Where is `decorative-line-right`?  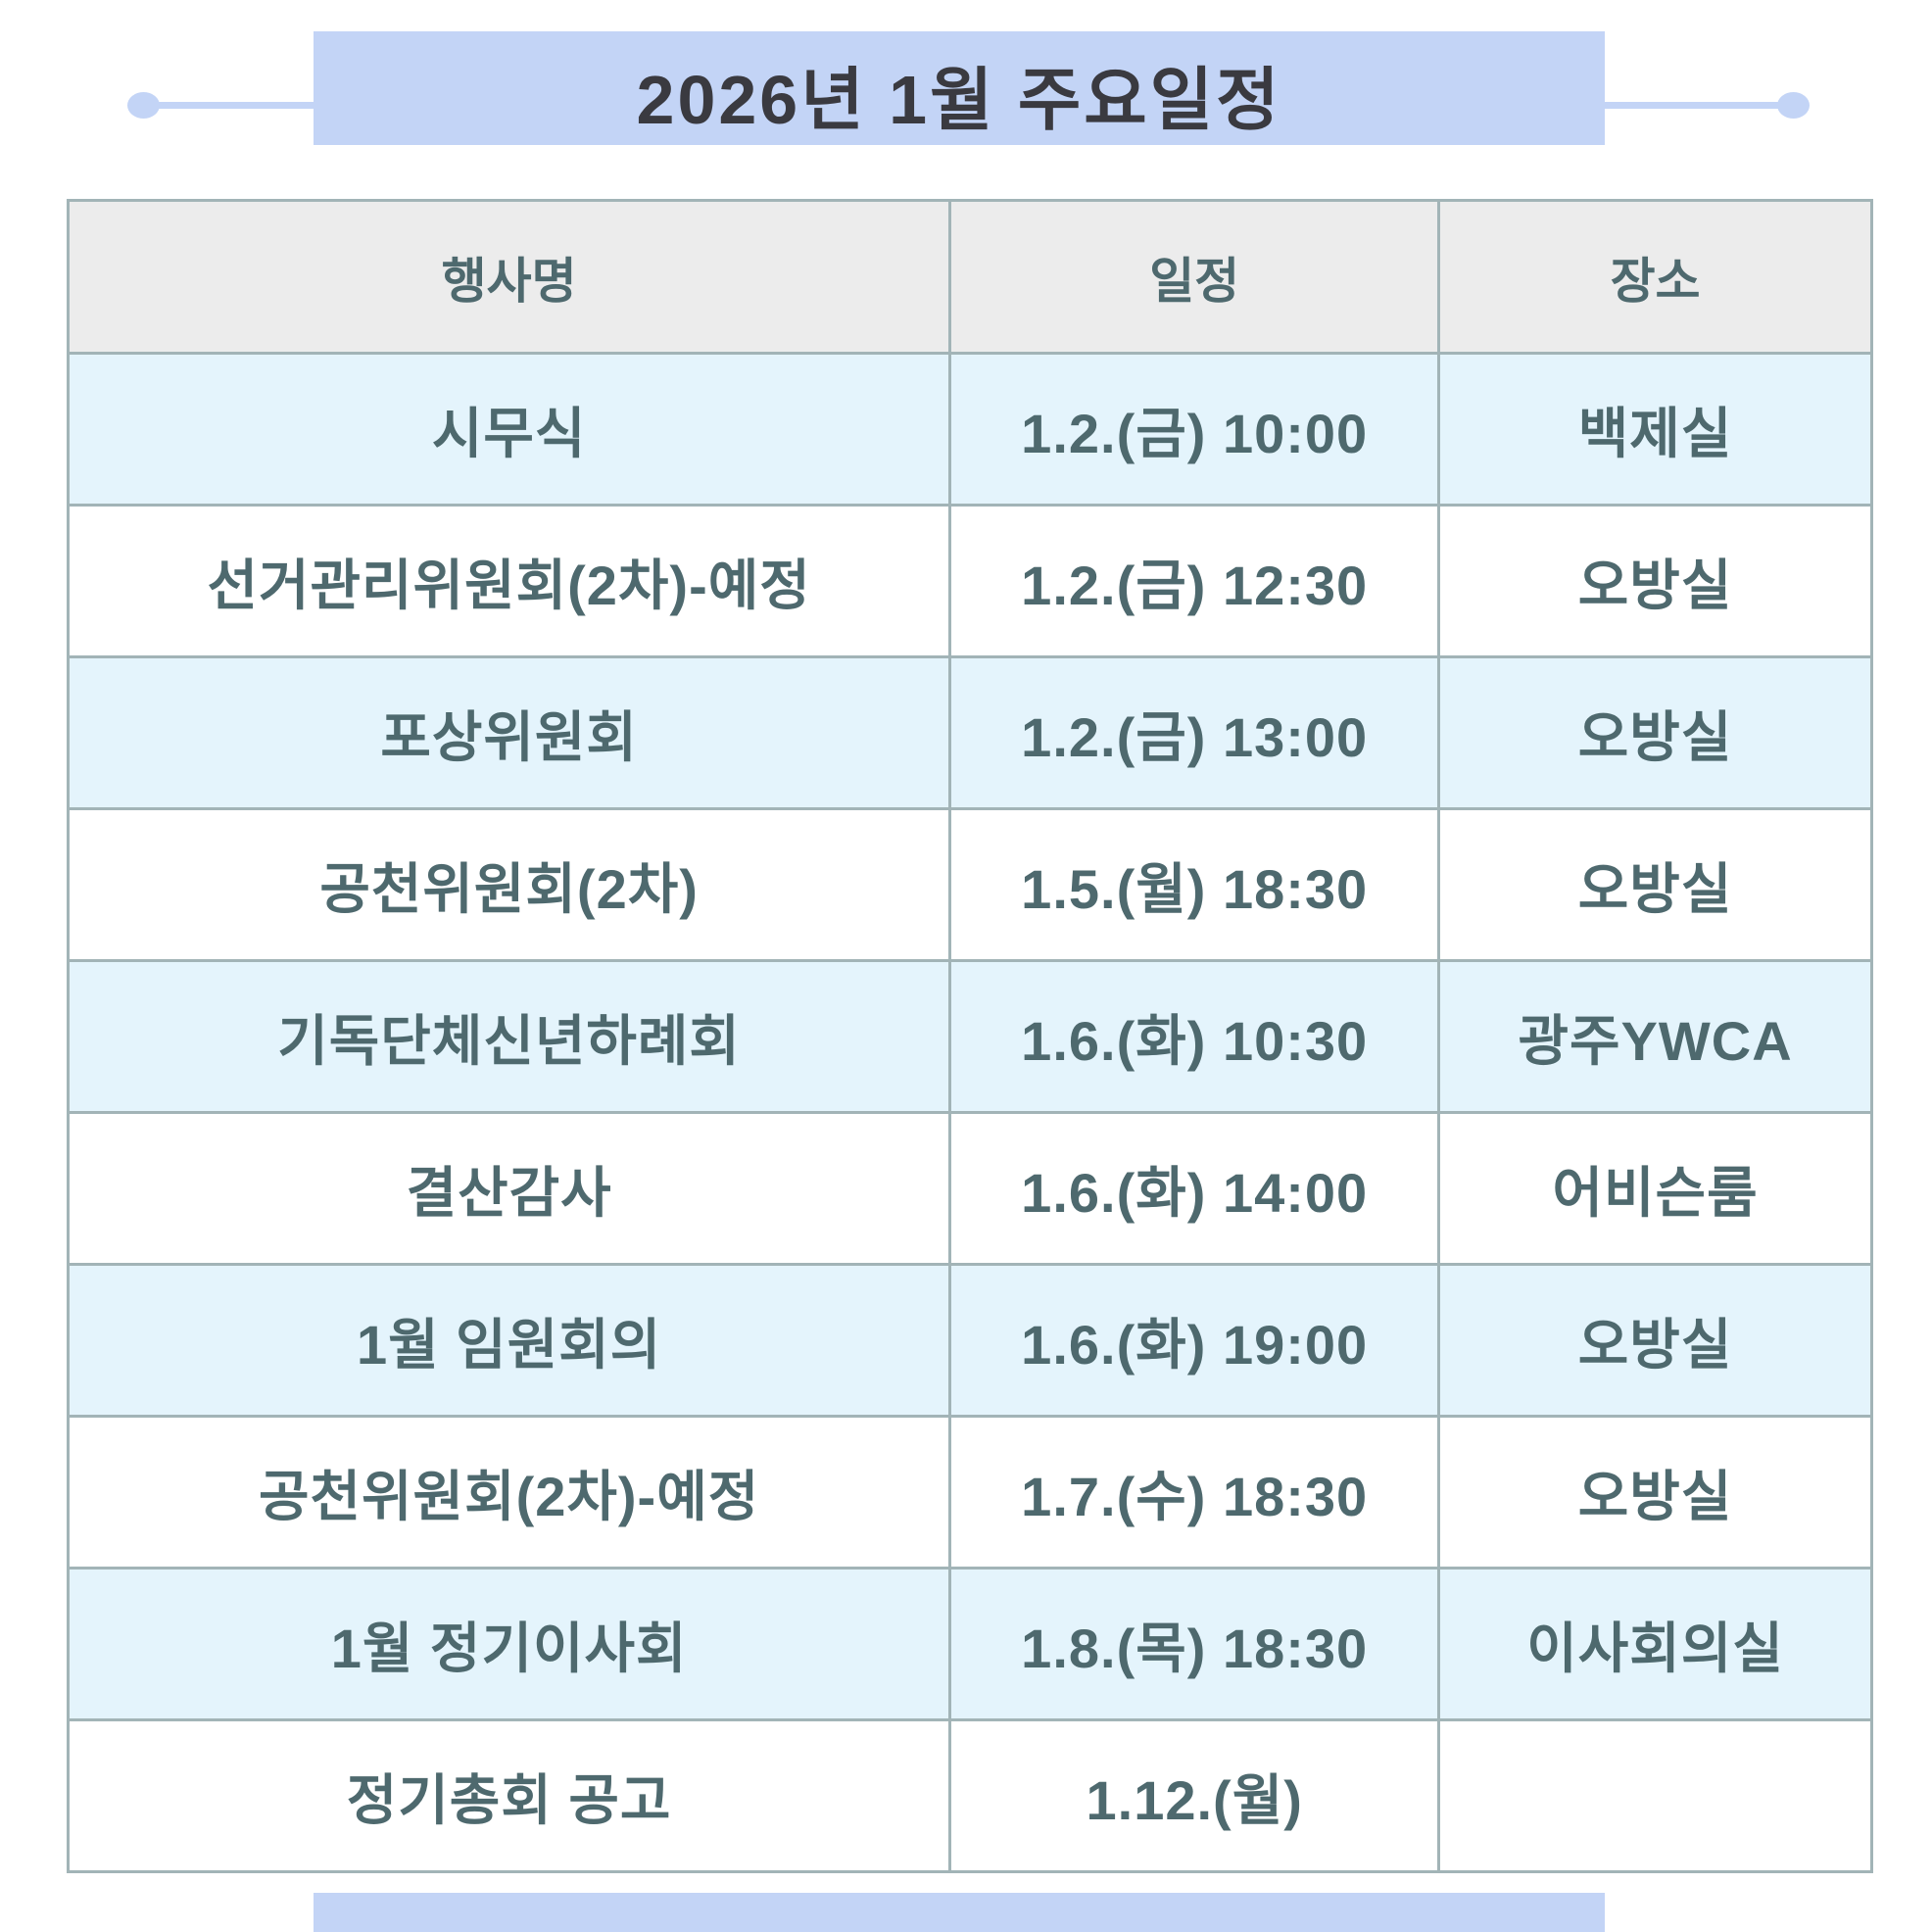 decorative-line-right is located at coordinates (1692, 105).